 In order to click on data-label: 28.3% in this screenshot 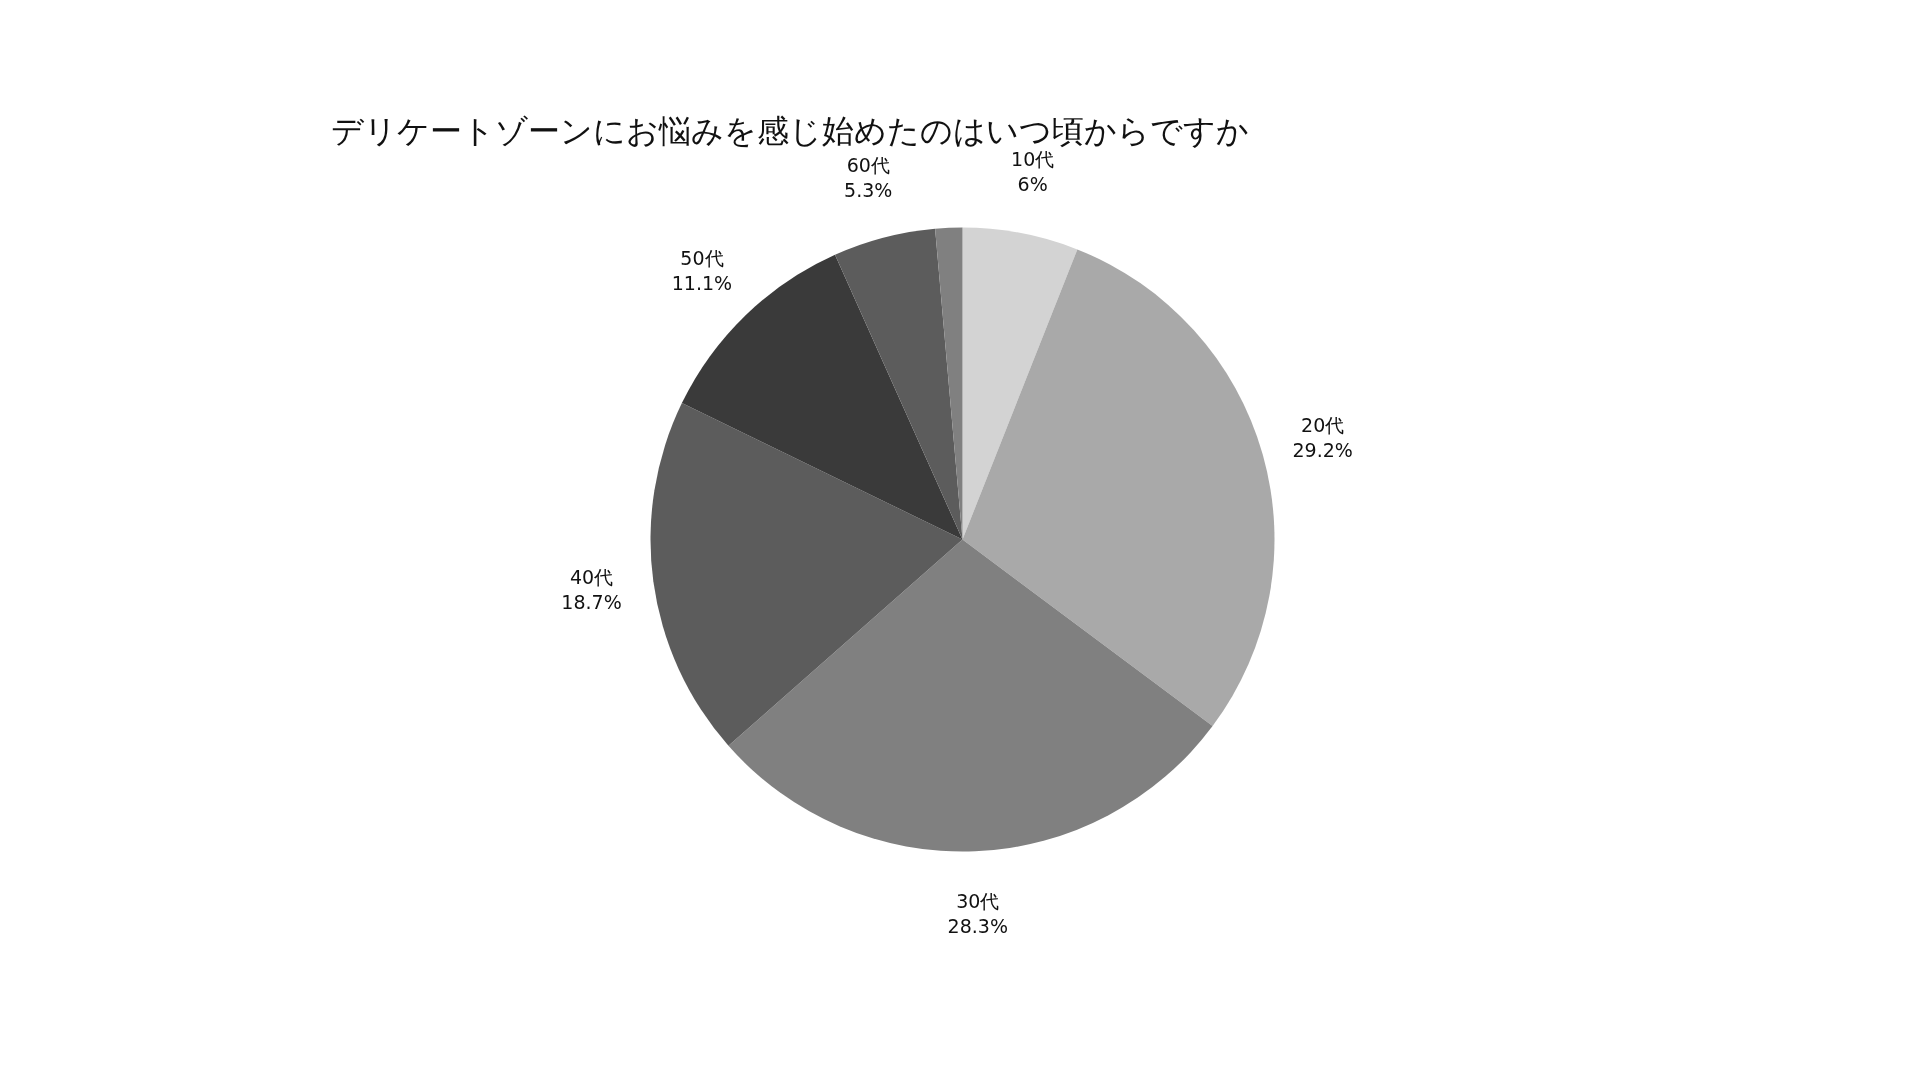, I will do `click(977, 926)`.